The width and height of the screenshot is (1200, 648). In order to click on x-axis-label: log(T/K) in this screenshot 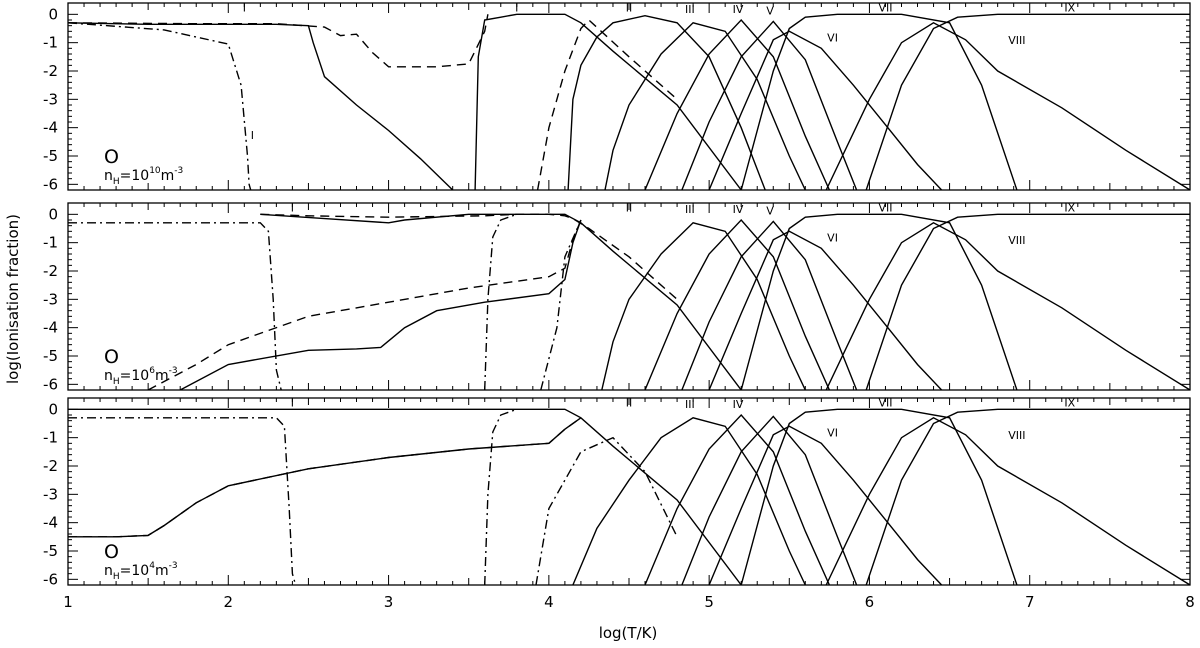, I will do `click(628, 633)`.